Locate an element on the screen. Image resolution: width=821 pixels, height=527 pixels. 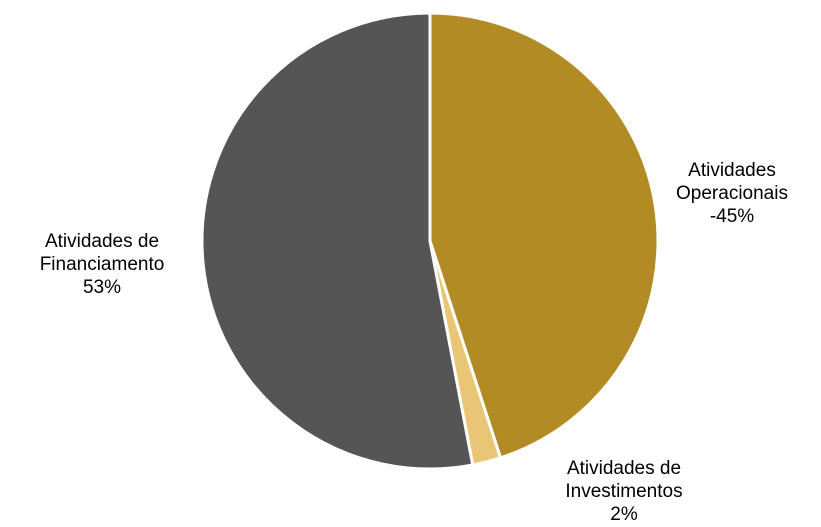
slice-label-line: Operacionais is located at coordinates (732, 193).